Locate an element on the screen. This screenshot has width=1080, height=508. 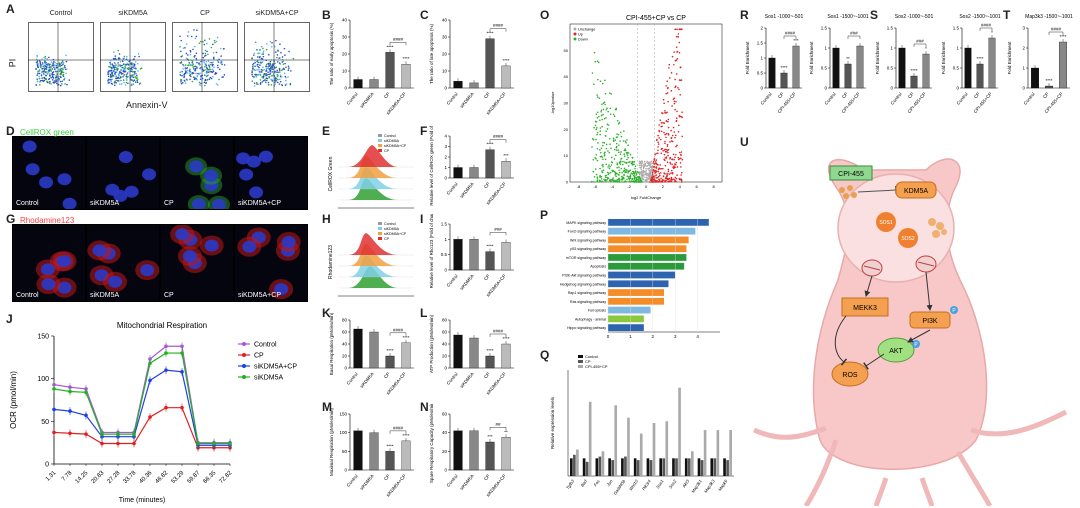
micrograph: CP is located at coordinates (197, 173).